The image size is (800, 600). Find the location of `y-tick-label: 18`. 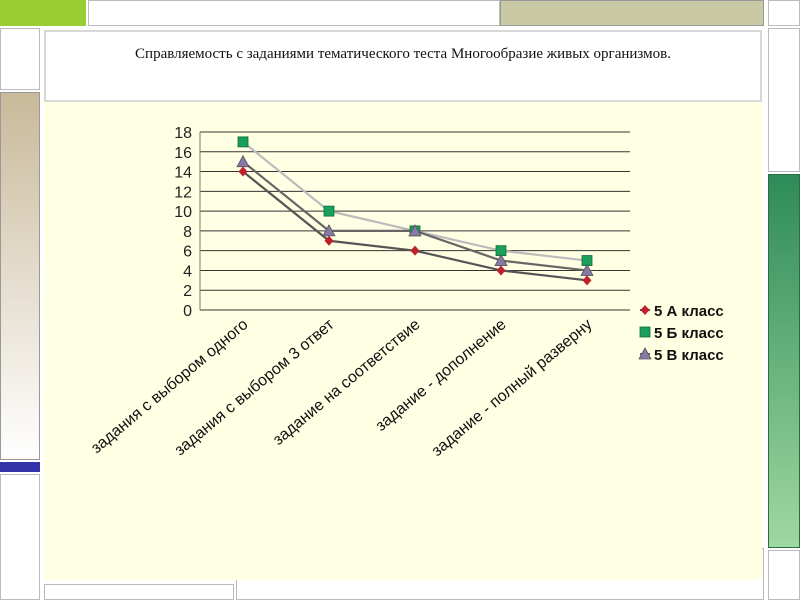

y-tick-label: 18 is located at coordinates (183, 133).